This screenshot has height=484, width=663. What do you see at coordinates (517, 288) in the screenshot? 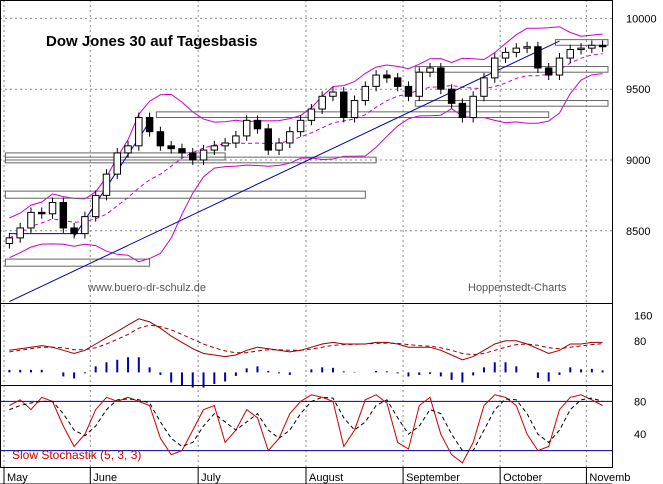
I see `watermark-right: Hoppenstedt-Charts` at bounding box center [517, 288].